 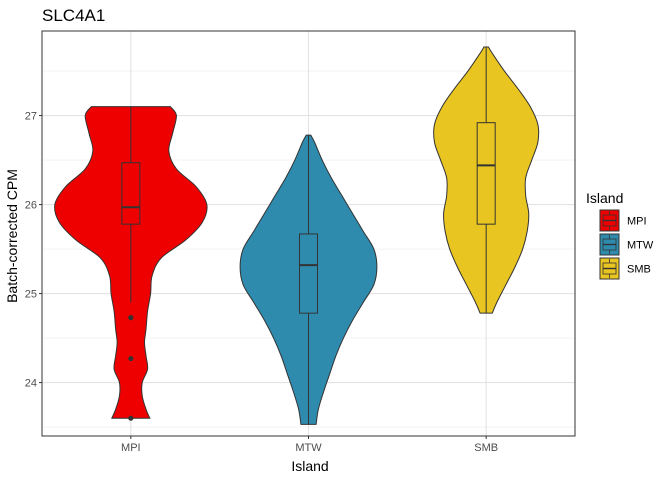 What do you see at coordinates (131, 448) in the screenshot?
I see `x-tick-label: MPI` at bounding box center [131, 448].